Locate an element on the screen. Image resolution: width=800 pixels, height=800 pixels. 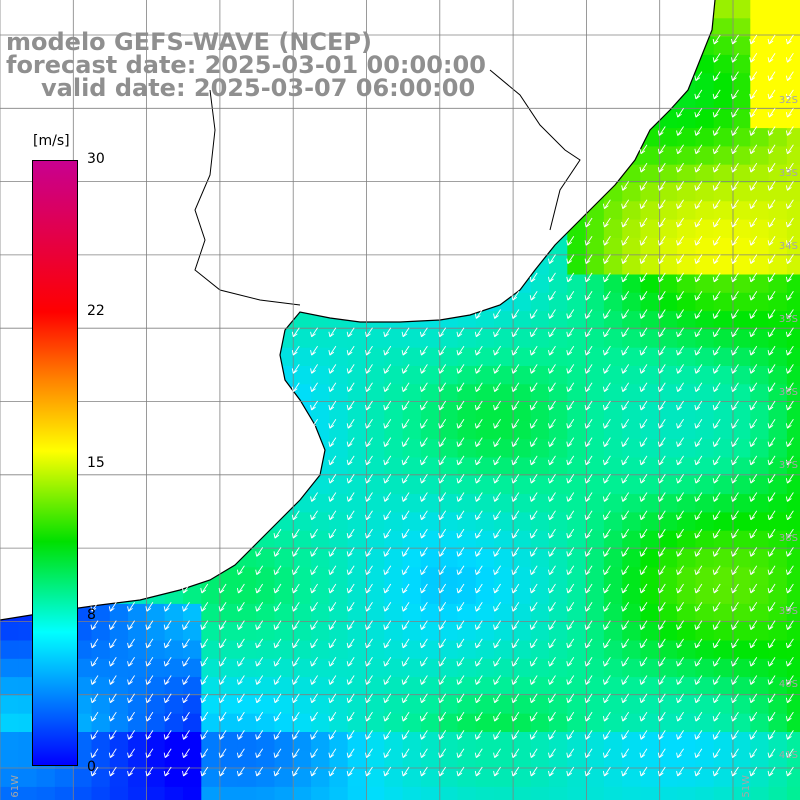
lat-label: 34S is located at coordinates (788, 246).